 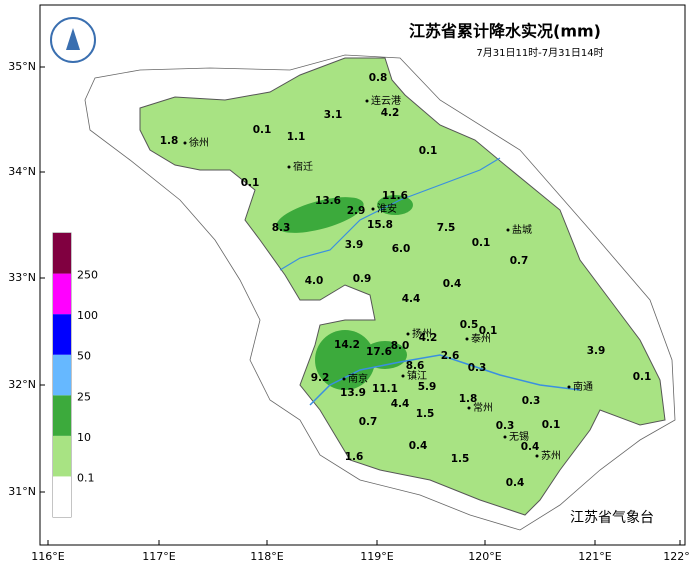 I want to click on city-name: 无锡, so click(x=519, y=436).